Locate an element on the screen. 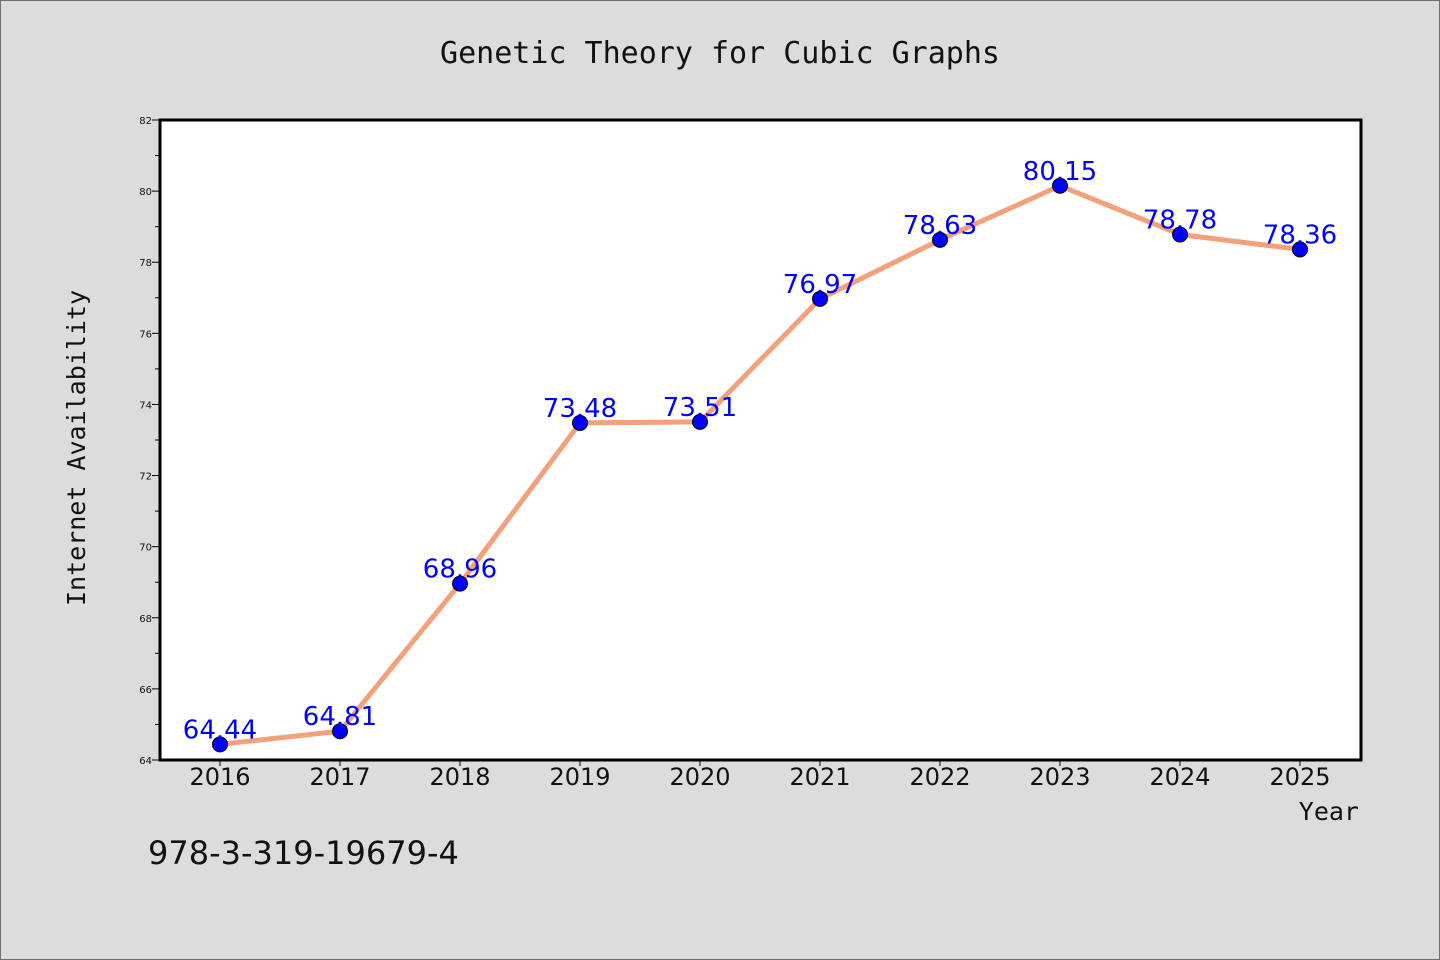 Image resolution: width=1440 pixels, height=960 pixels. x-tick-label: 2016 is located at coordinates (219, 777).